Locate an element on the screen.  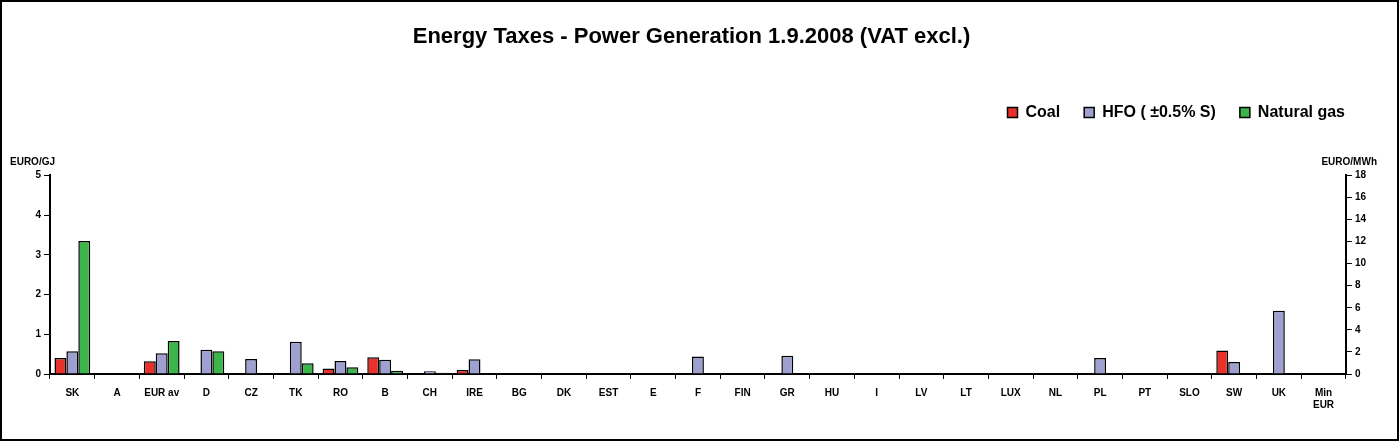
y2-tick-label: 6 is located at coordinates (1357, 307).